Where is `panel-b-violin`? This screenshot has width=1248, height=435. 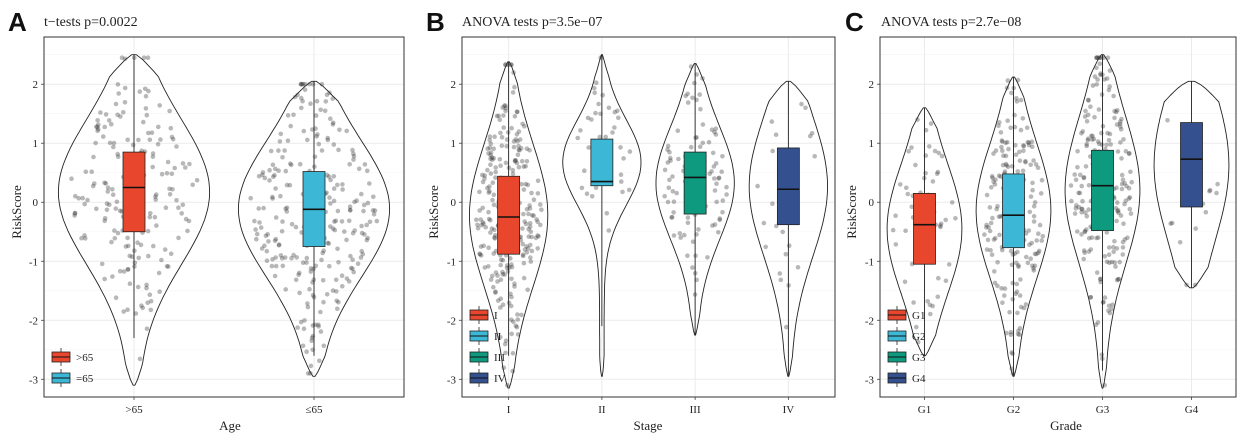
panel-b-violin is located at coordinates (509, 225).